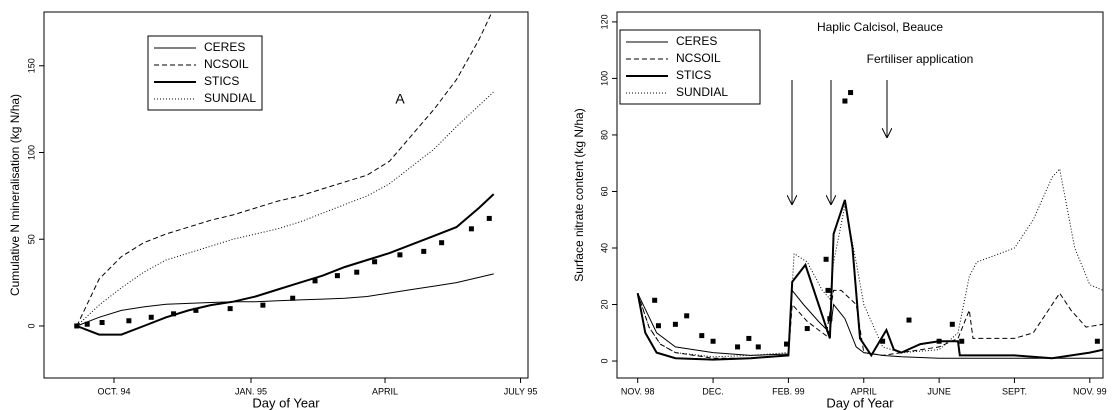  What do you see at coordinates (400, 99) in the screenshot?
I see `annotation: A` at bounding box center [400, 99].